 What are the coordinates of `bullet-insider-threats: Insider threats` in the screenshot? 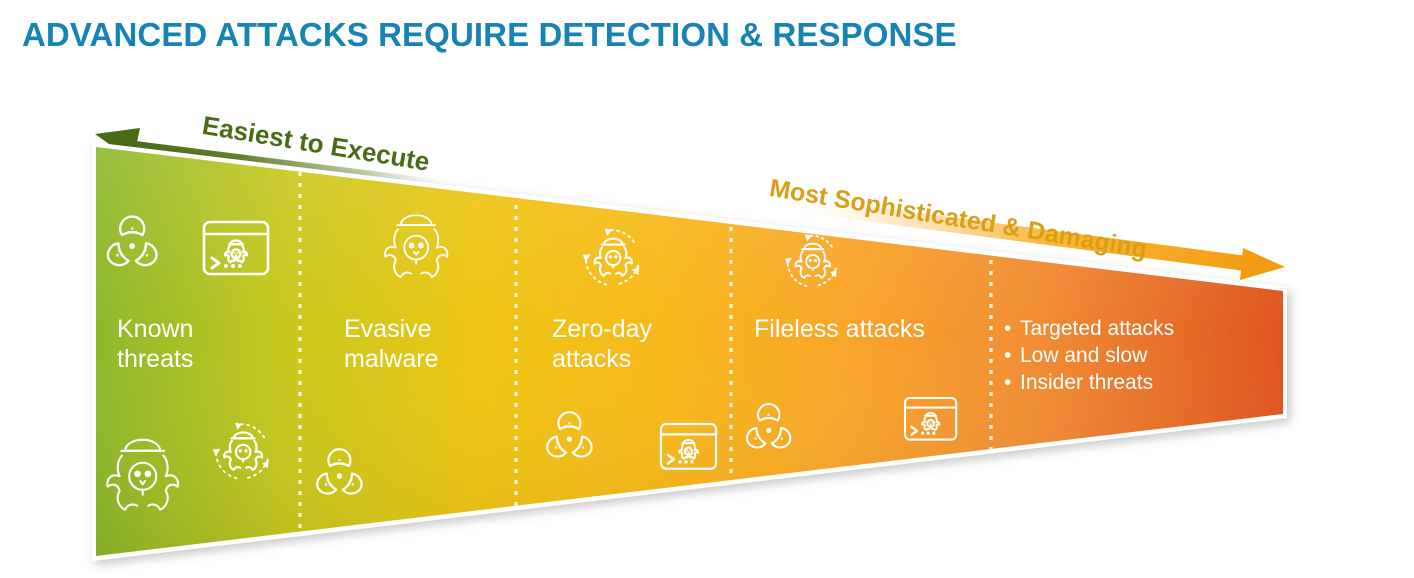 It's located at (1089, 382).